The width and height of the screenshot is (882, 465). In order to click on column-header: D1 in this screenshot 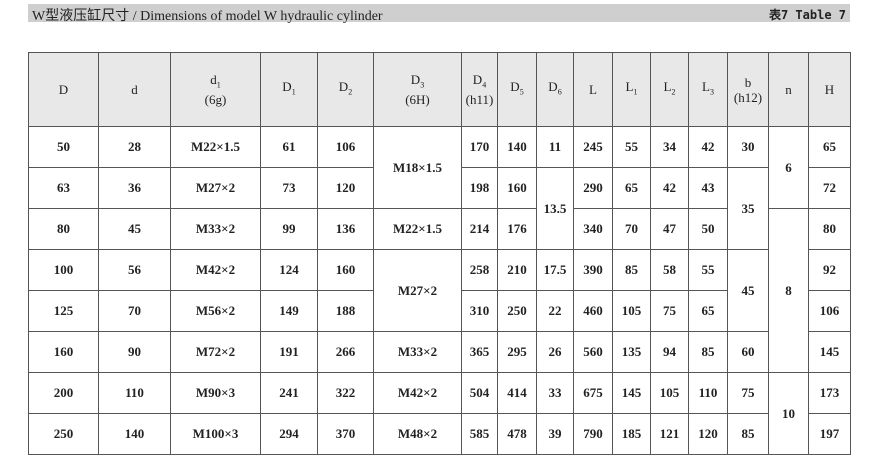, I will do `click(289, 89)`.